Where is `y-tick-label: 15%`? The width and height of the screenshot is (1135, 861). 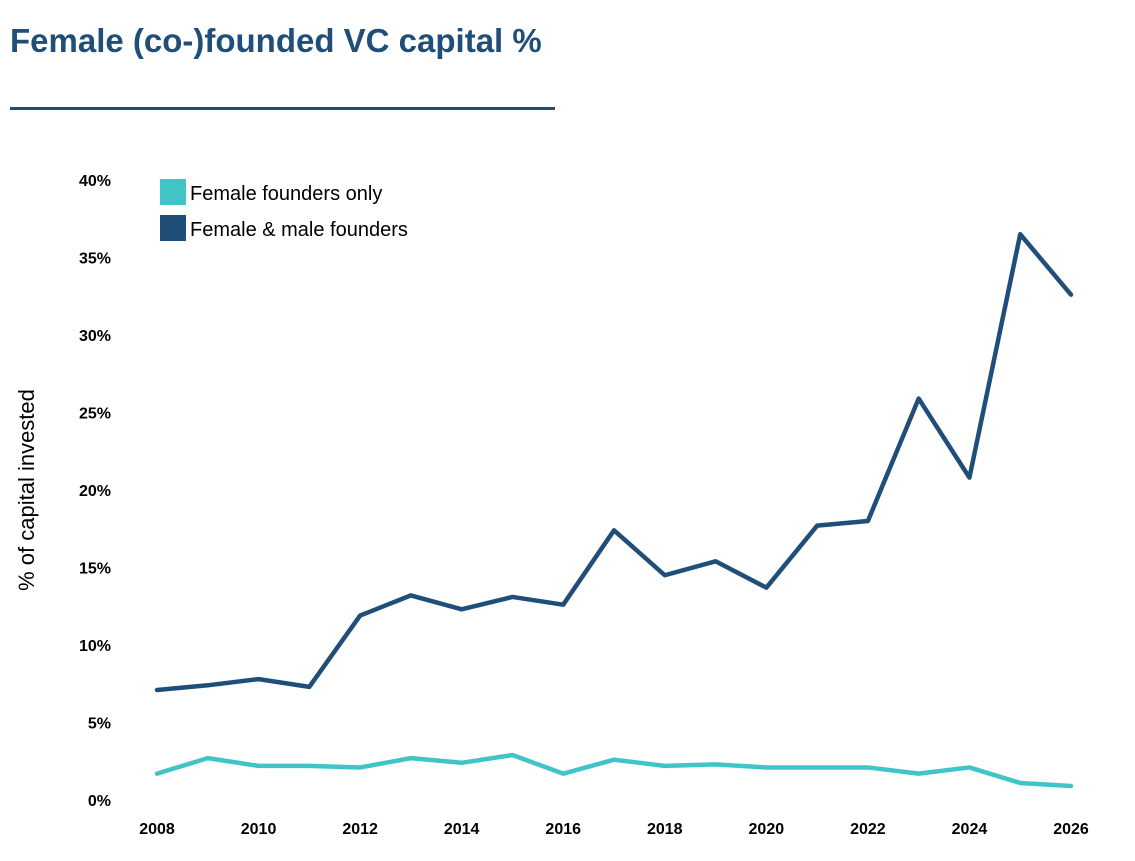
y-tick-label: 15% is located at coordinates (95, 569).